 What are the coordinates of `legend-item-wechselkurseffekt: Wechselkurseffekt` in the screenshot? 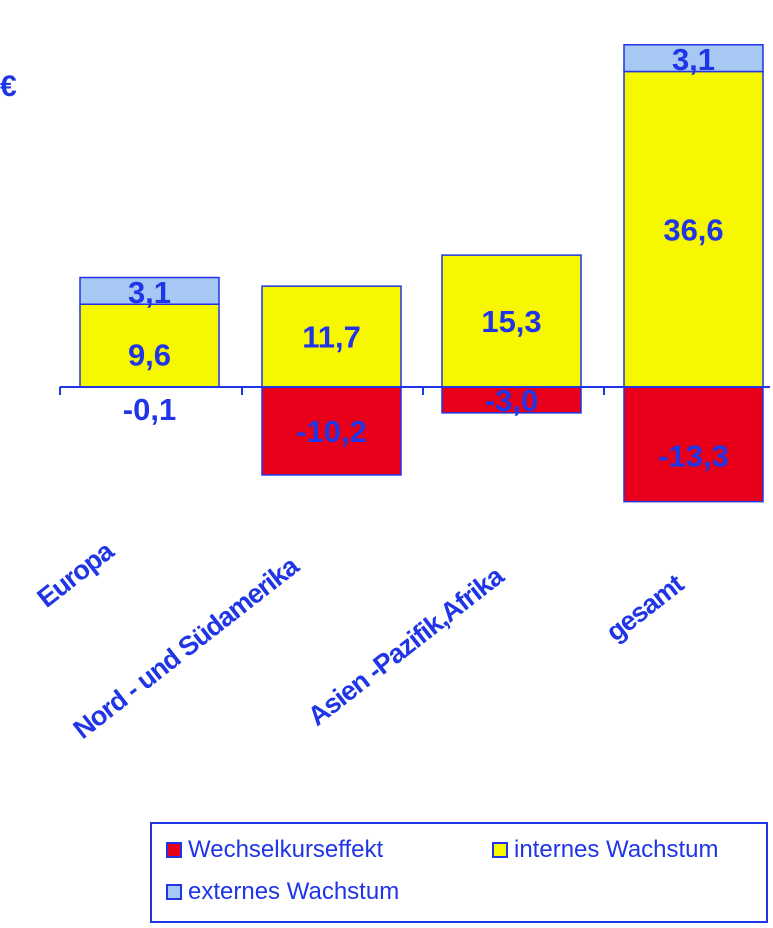 It's located at (274, 850).